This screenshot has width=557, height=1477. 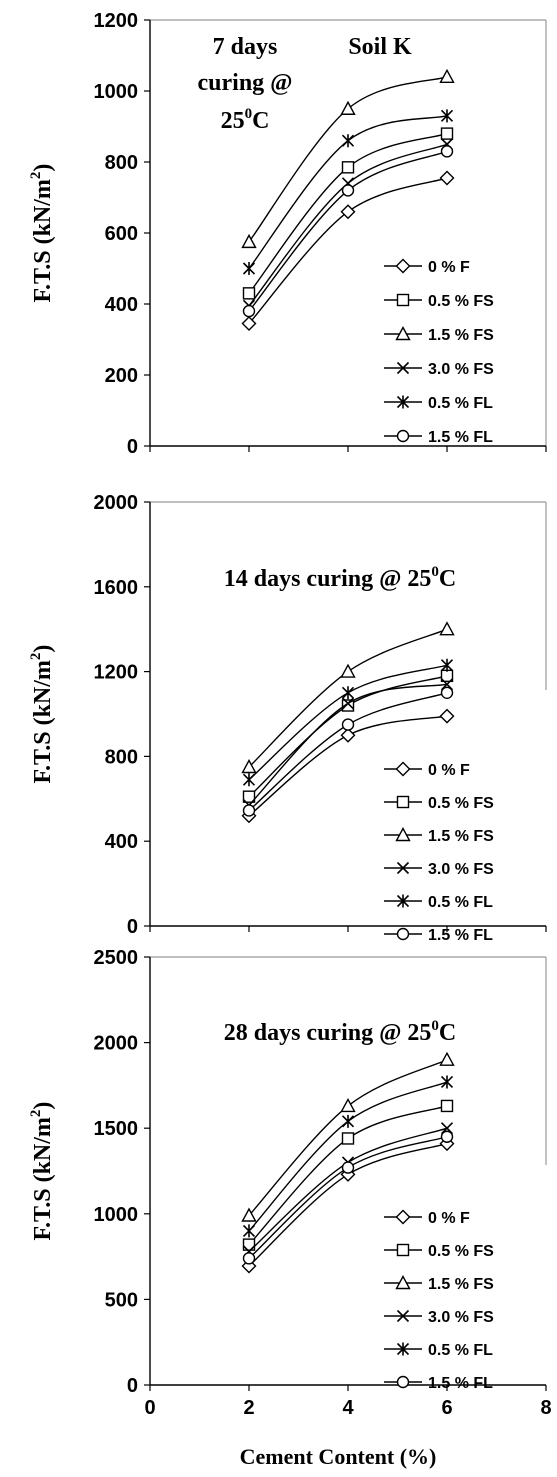 I want to click on y-tick-label: 400, so click(x=121, y=842).